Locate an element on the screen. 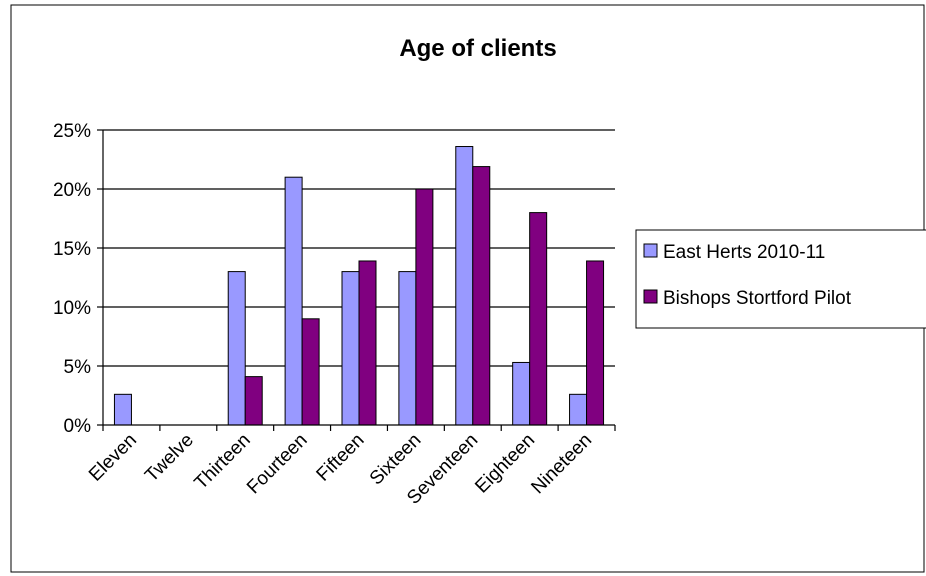 This screenshot has height=576, width=926. y-tick-label: 25% is located at coordinates (72, 131).